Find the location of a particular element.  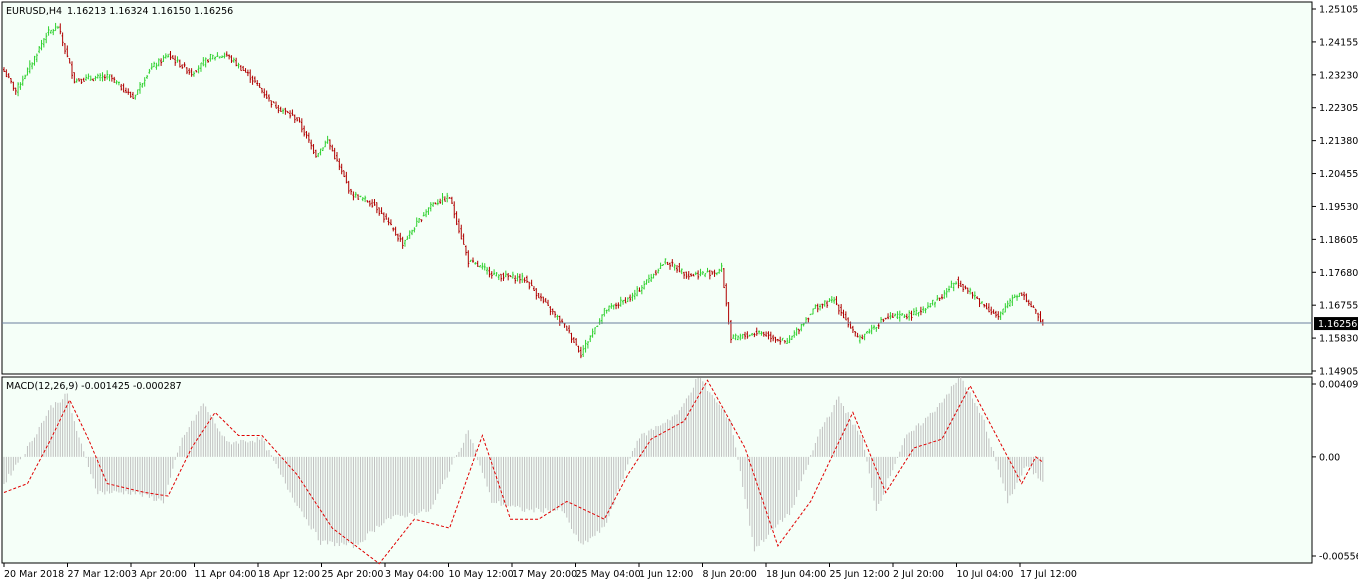

macd-axis: 0.004094 0.00 -0.005569 is located at coordinates (1335, 471).